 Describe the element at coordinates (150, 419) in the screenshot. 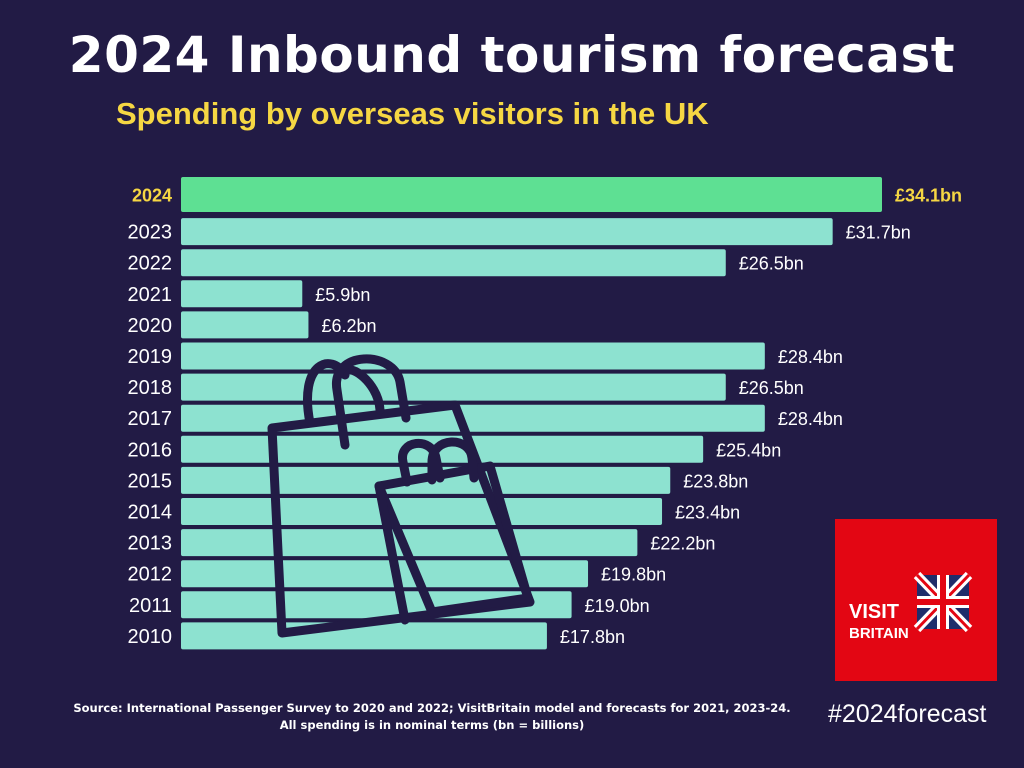

I see `category-label-2017: 2017` at that location.